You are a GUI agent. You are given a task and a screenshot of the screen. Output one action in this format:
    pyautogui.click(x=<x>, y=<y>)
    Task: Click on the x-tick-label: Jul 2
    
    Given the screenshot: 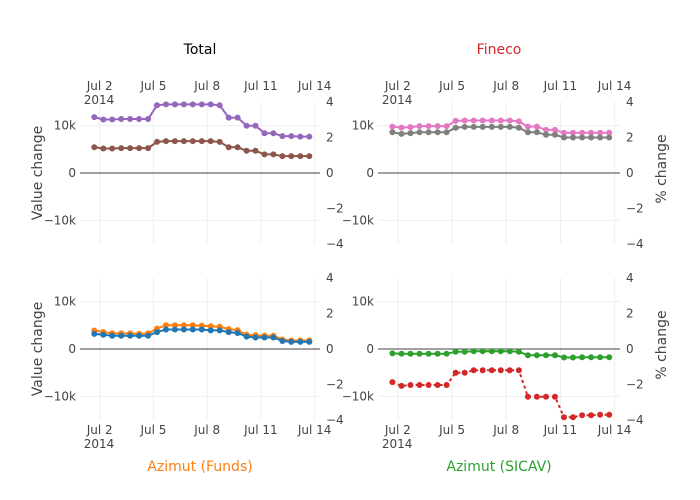 What is the action you would take?
    pyautogui.click(x=99, y=430)
    